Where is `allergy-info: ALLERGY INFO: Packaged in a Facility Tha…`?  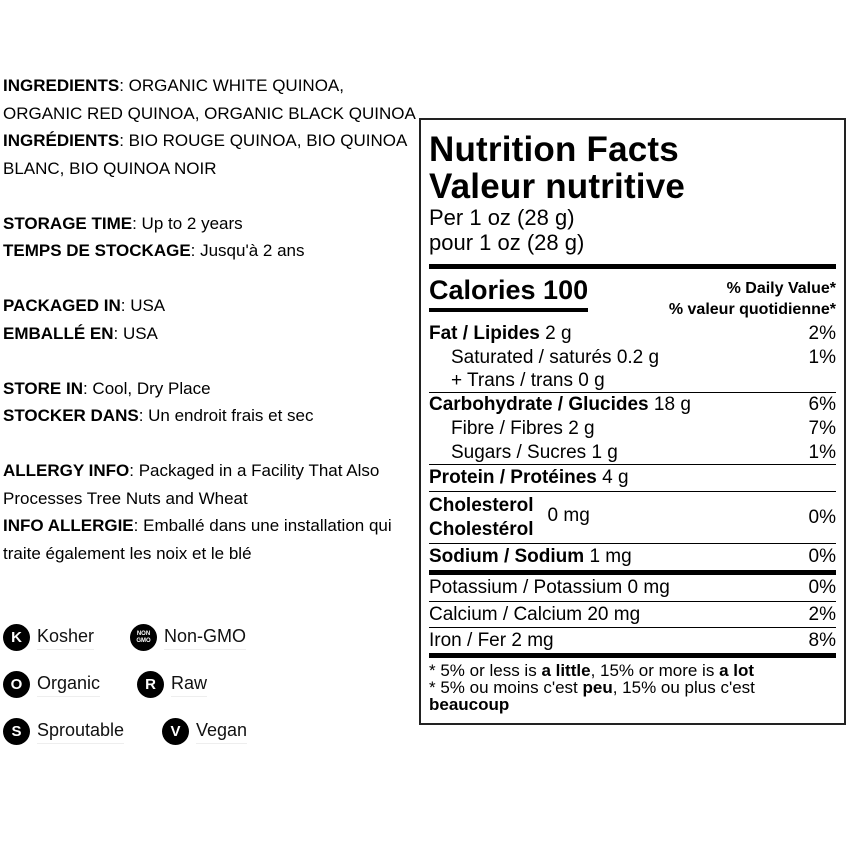
allergy-info: ALLERGY INFO: Packaged in a Facility Tha… is located at coordinates (191, 484).